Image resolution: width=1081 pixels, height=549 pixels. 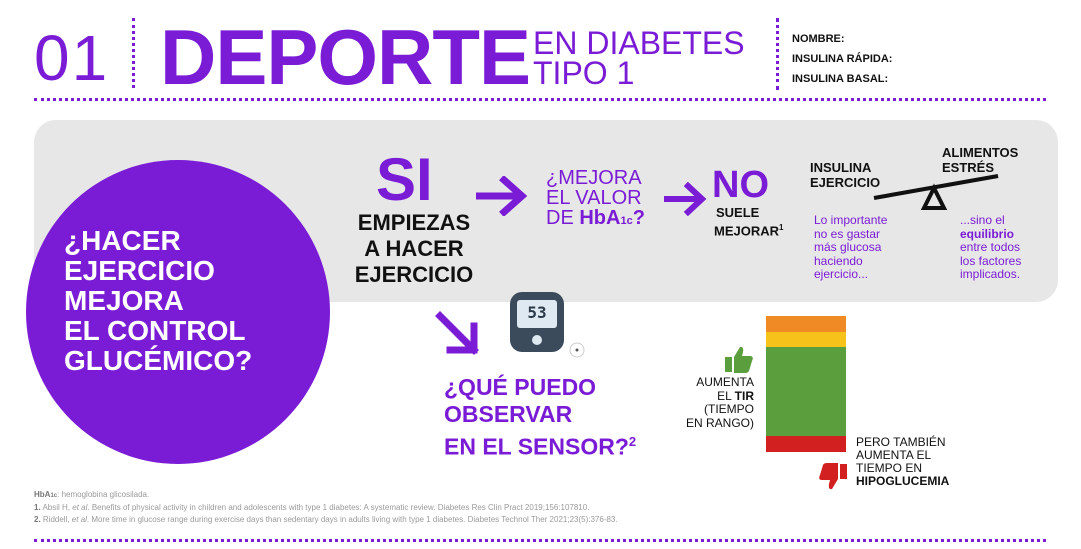 What do you see at coordinates (806, 391) in the screenshot?
I see `tir-segment-in-range` at bounding box center [806, 391].